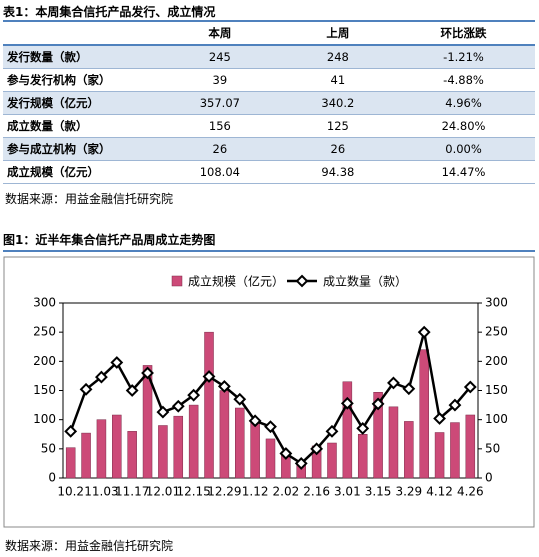  Describe the element at coordinates (463, 126) in the screenshot. I see `cell: 24.80%` at that location.